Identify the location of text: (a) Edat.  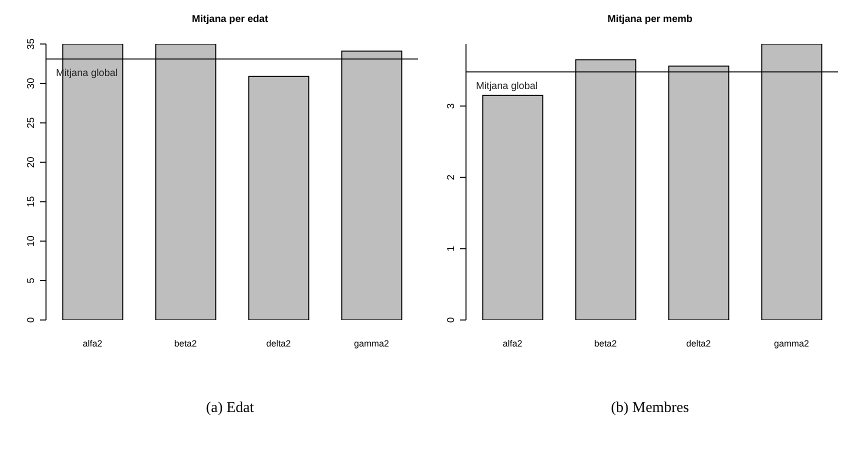
(230, 408).